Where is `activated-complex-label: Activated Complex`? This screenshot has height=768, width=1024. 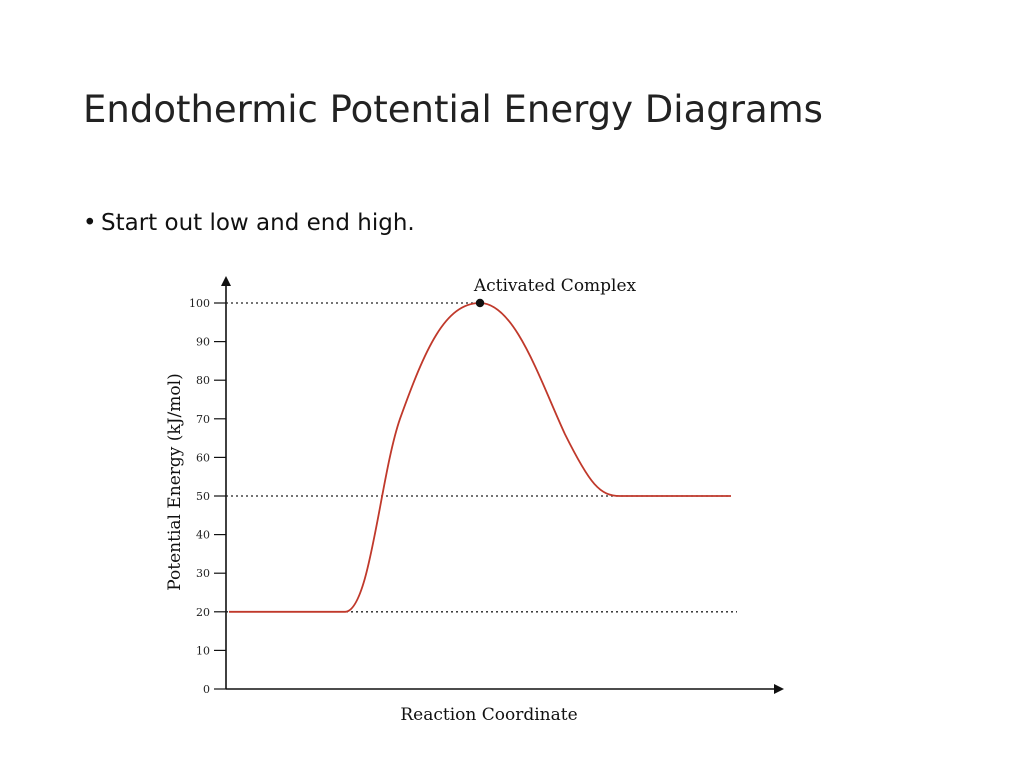
activated-complex-label: Activated Complex is located at coordinates (555, 286).